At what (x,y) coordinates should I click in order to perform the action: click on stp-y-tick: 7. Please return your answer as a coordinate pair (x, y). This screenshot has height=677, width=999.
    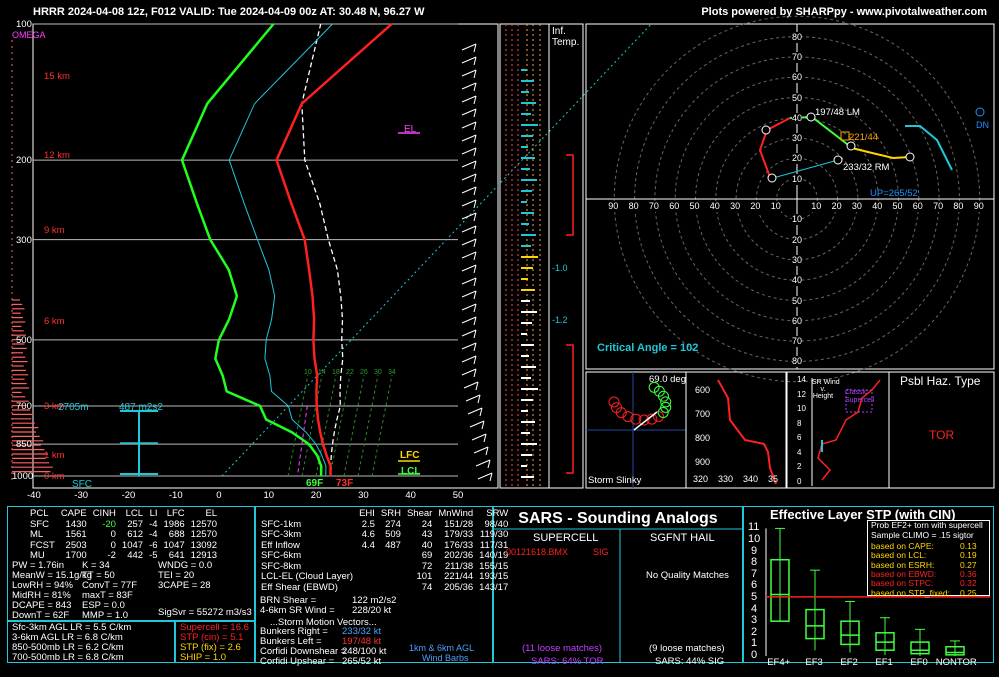
    Looking at the image, I should click on (754, 573).